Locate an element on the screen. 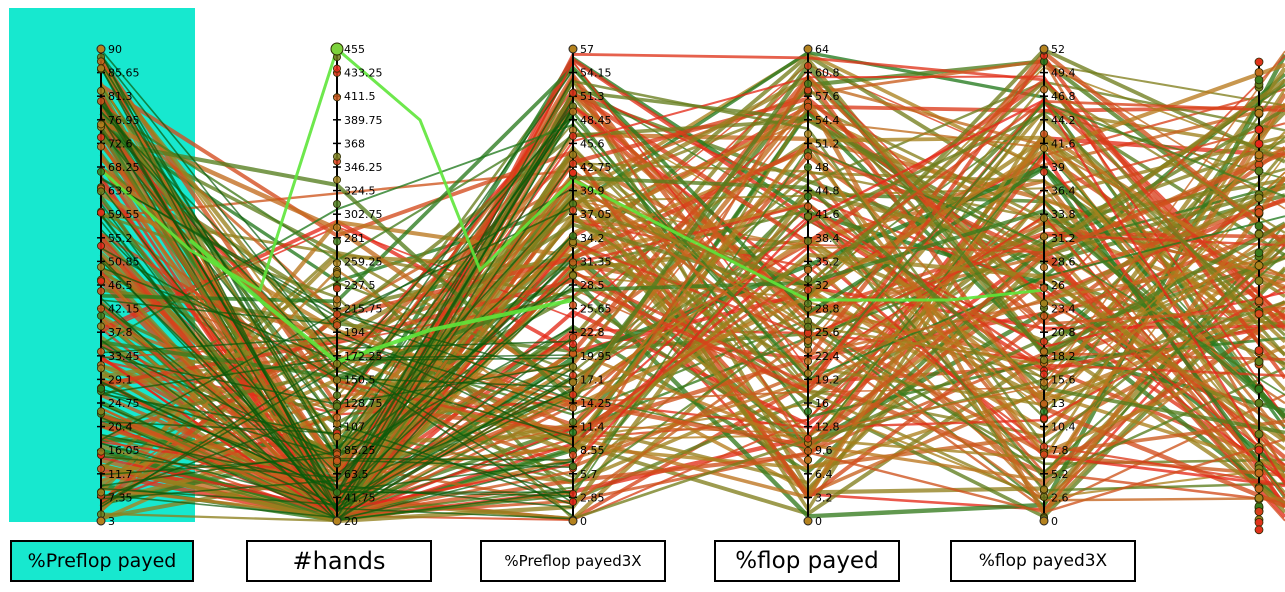  axis-label-flop-payed: %flop payed is located at coordinates (807, 561).